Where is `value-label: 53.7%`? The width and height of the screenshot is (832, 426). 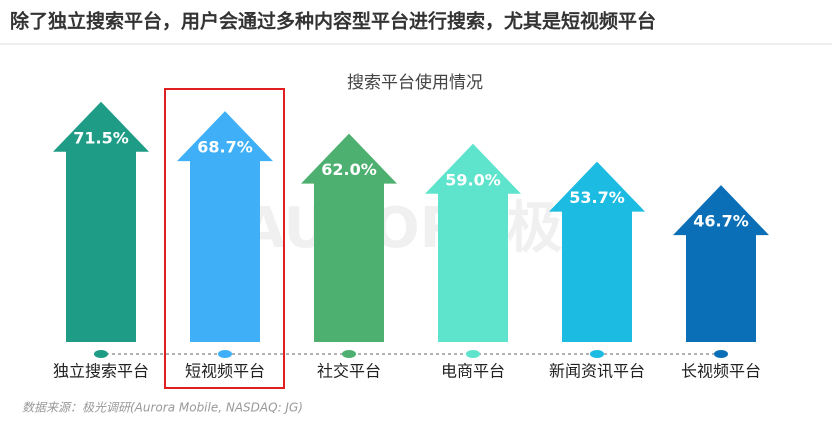 value-label: 53.7% is located at coordinates (597, 197).